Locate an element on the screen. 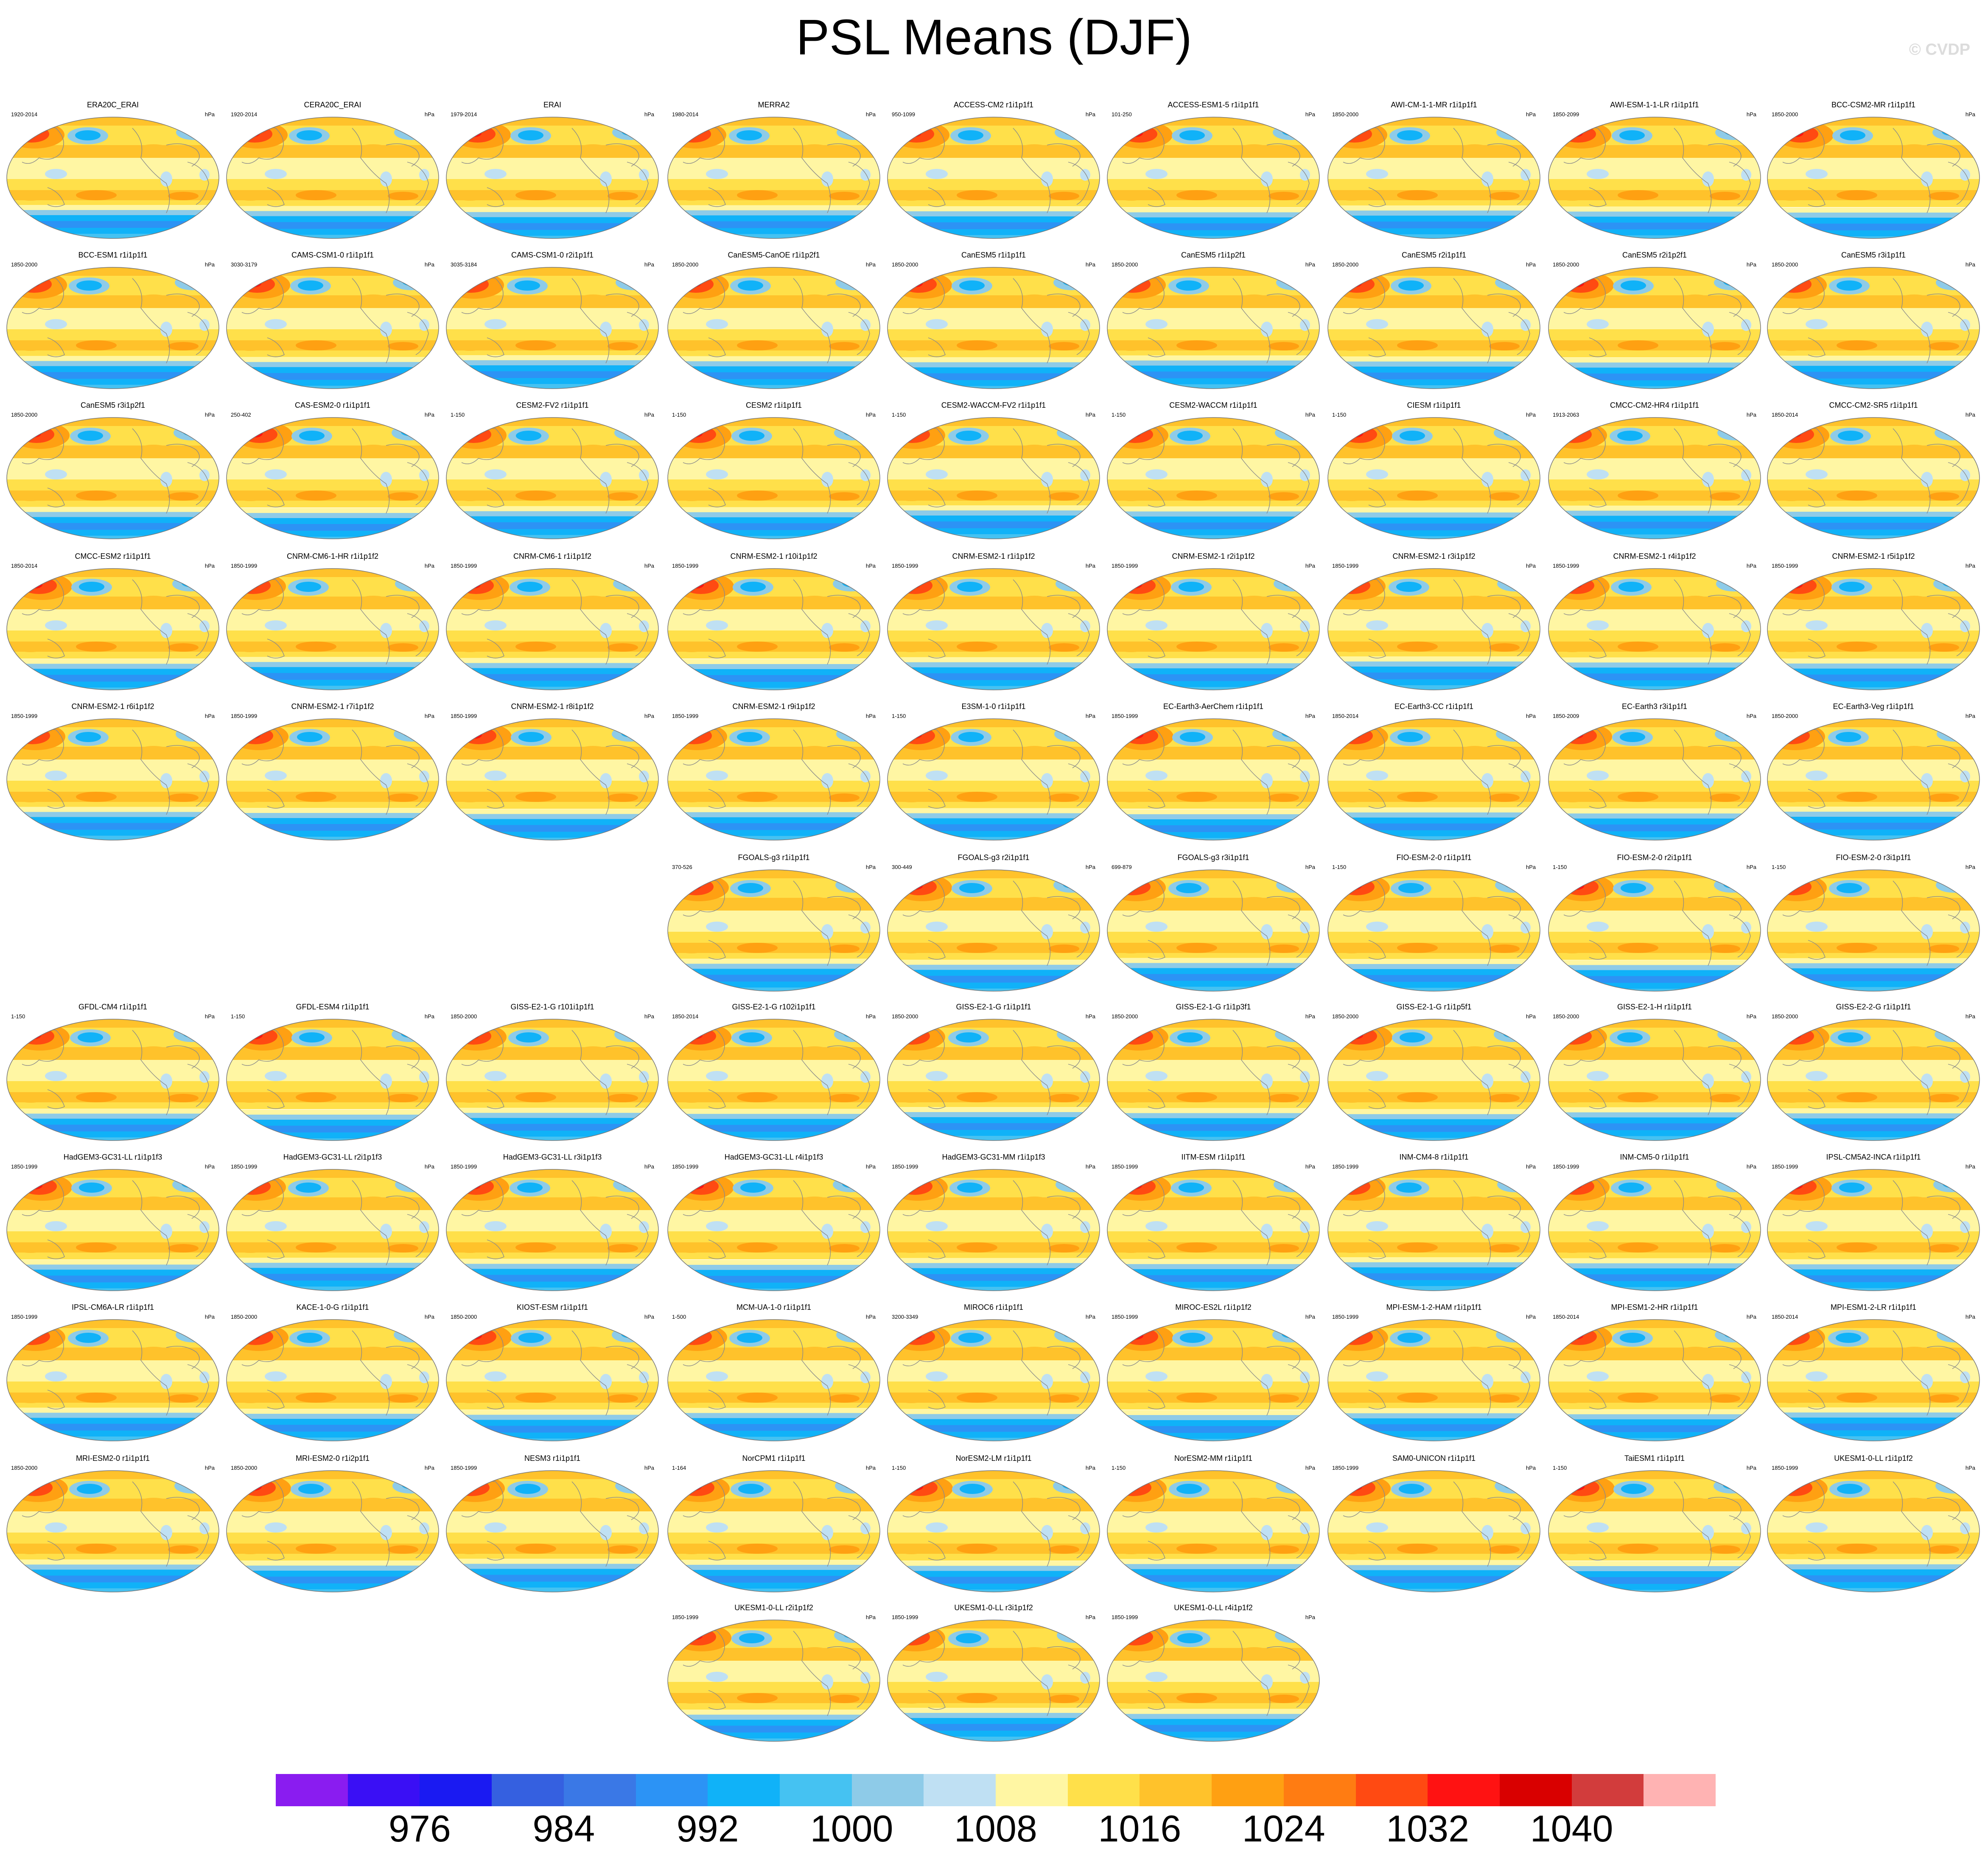 This screenshot has width=1988, height=1858. panel-units: hPa is located at coordinates (871, 1617).